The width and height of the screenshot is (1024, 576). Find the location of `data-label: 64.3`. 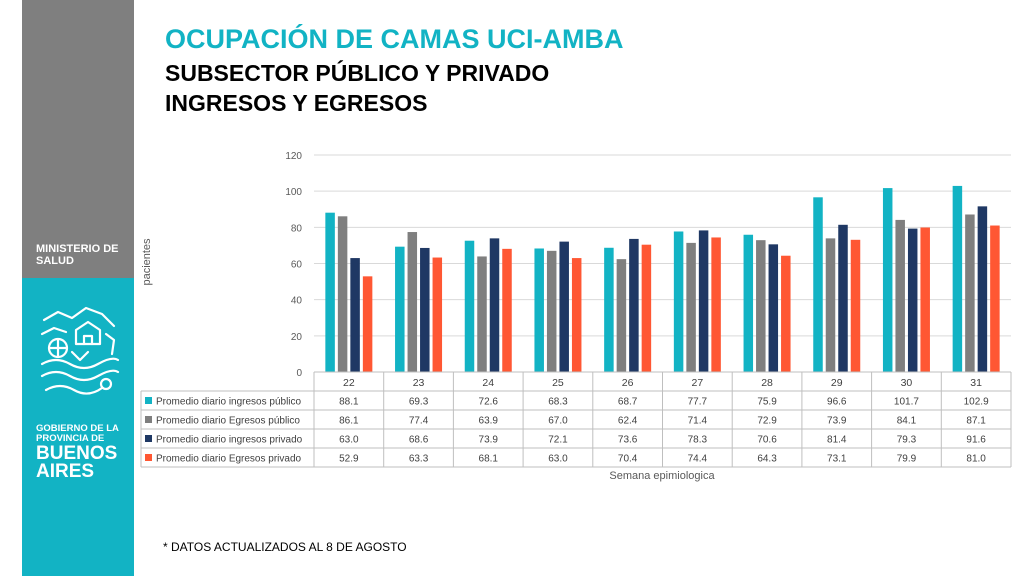

data-label: 64.3 is located at coordinates (767, 459).